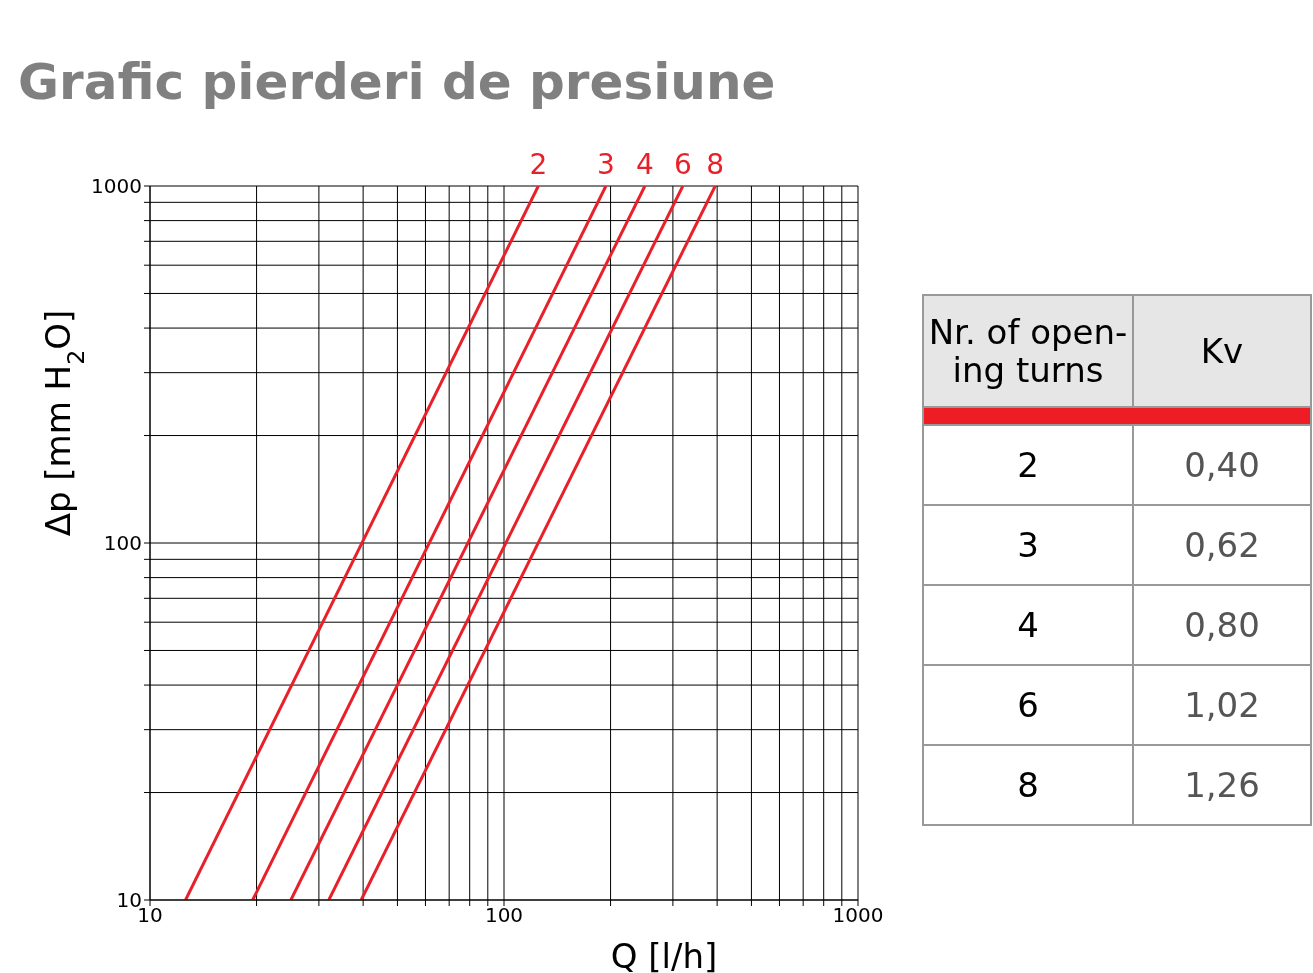  What do you see at coordinates (858, 915) in the screenshot?
I see `x-tick-label: 1000` at bounding box center [858, 915].